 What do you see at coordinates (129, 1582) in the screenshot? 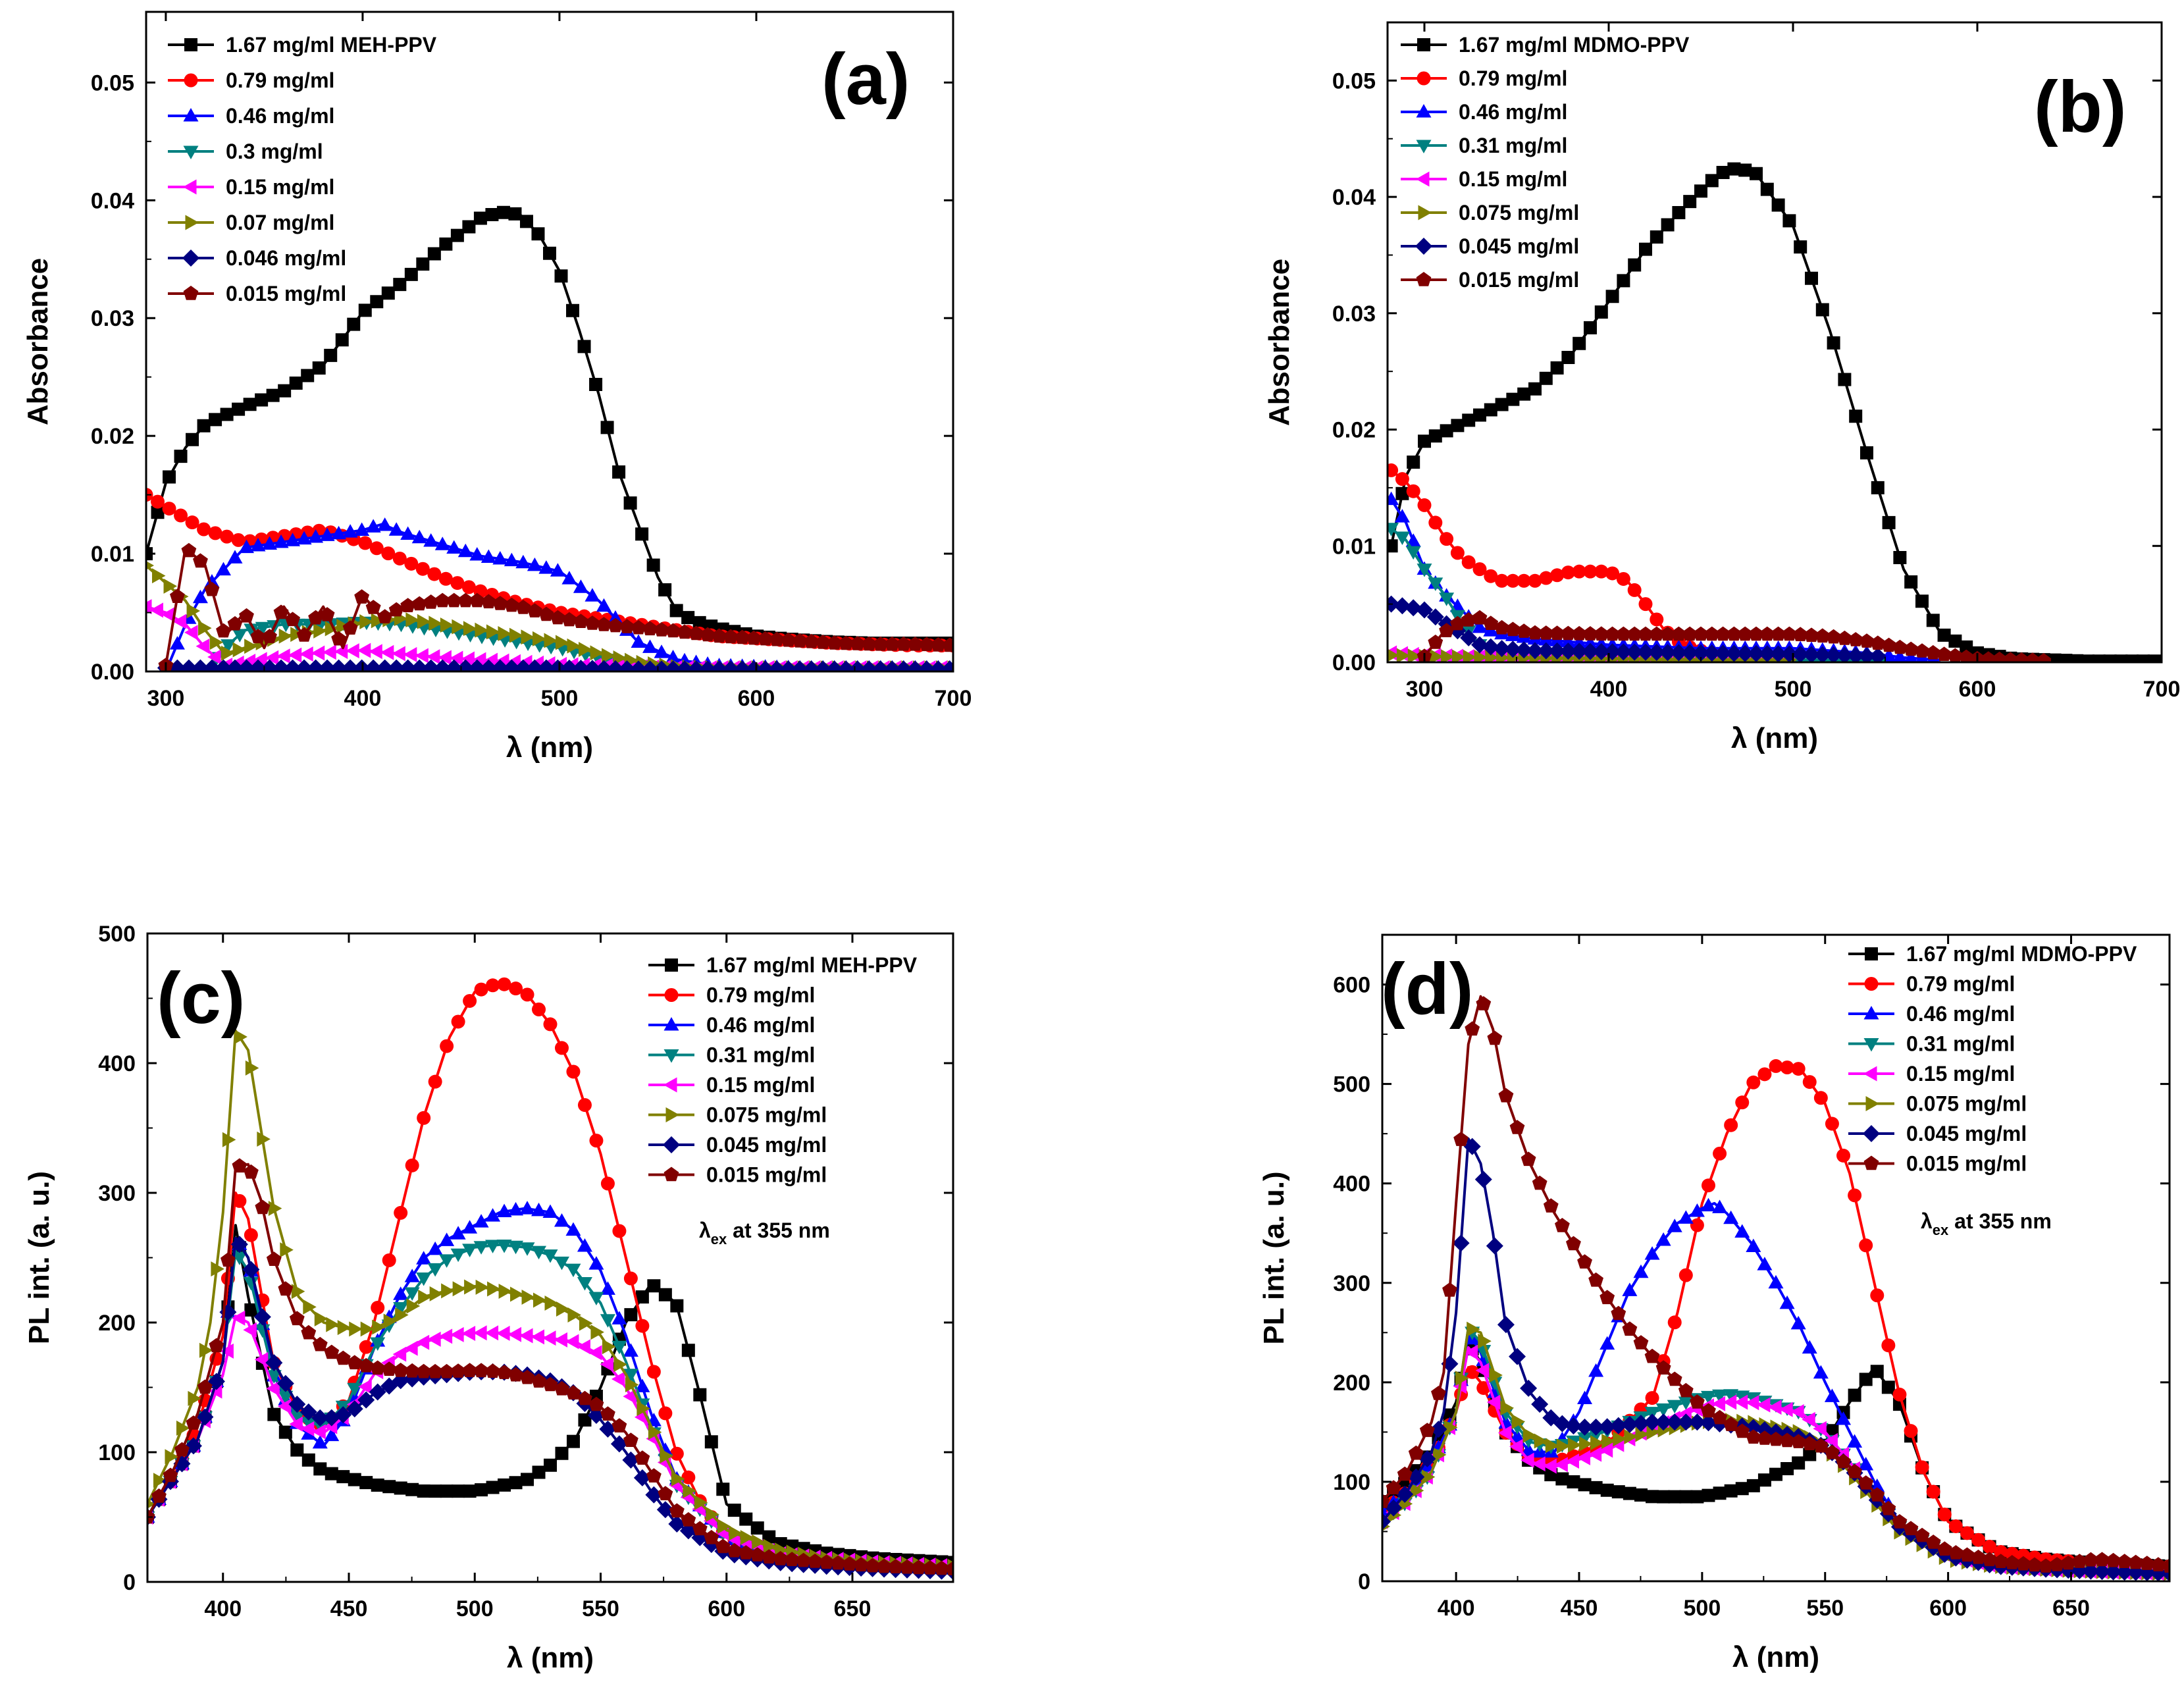
I see `y-tick-label: 0` at bounding box center [129, 1582].